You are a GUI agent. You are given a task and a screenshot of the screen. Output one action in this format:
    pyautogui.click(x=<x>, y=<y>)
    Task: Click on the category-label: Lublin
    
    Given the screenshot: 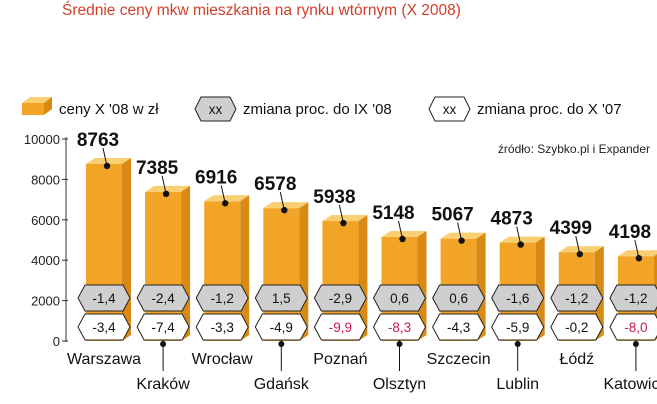 What is the action you would take?
    pyautogui.click(x=517, y=384)
    